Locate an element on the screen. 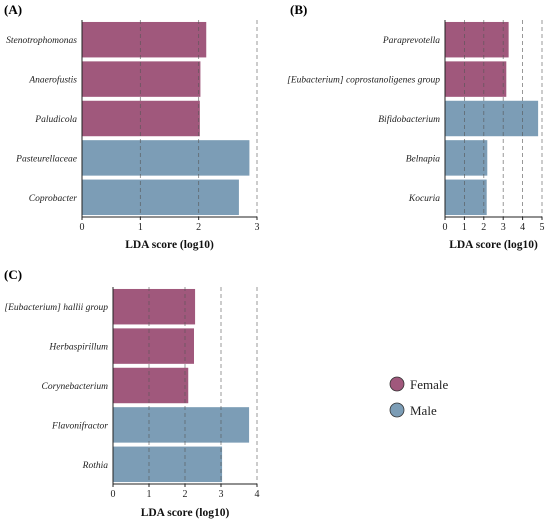 The image size is (550, 523). bar-stenotrophomonas is located at coordinates (144, 39).